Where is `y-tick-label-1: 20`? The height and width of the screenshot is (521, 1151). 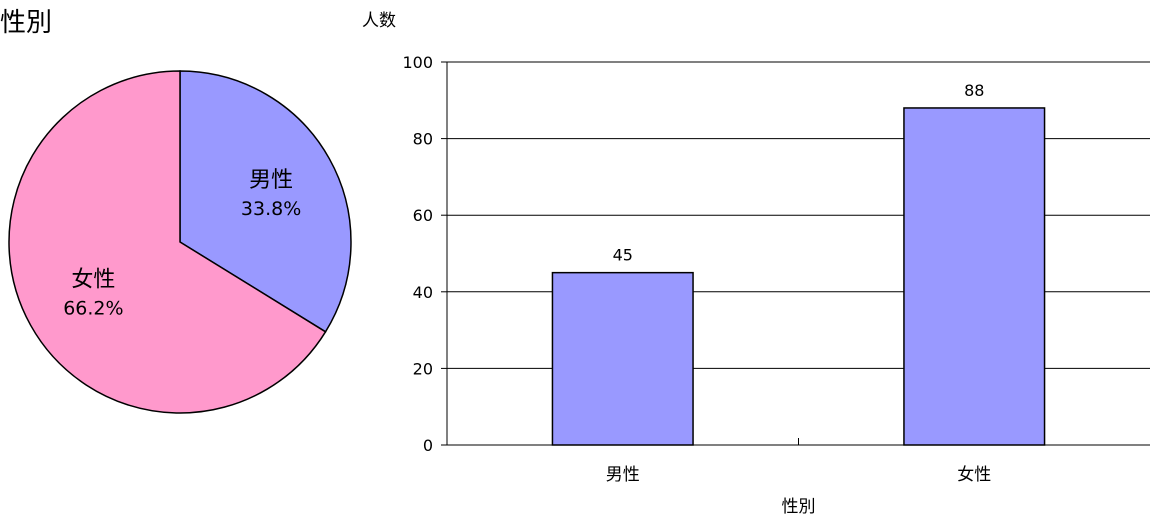
y-tick-label-1: 20 is located at coordinates (423, 368).